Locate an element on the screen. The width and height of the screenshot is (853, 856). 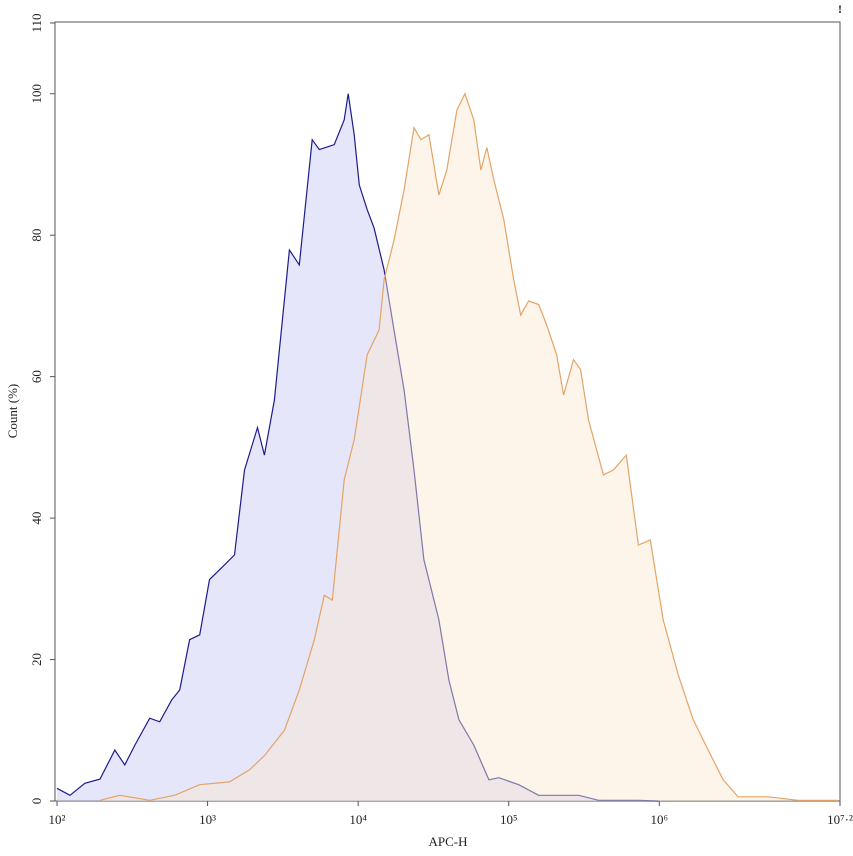
x-tick-label: 10⁷·² is located at coordinates (840, 819).